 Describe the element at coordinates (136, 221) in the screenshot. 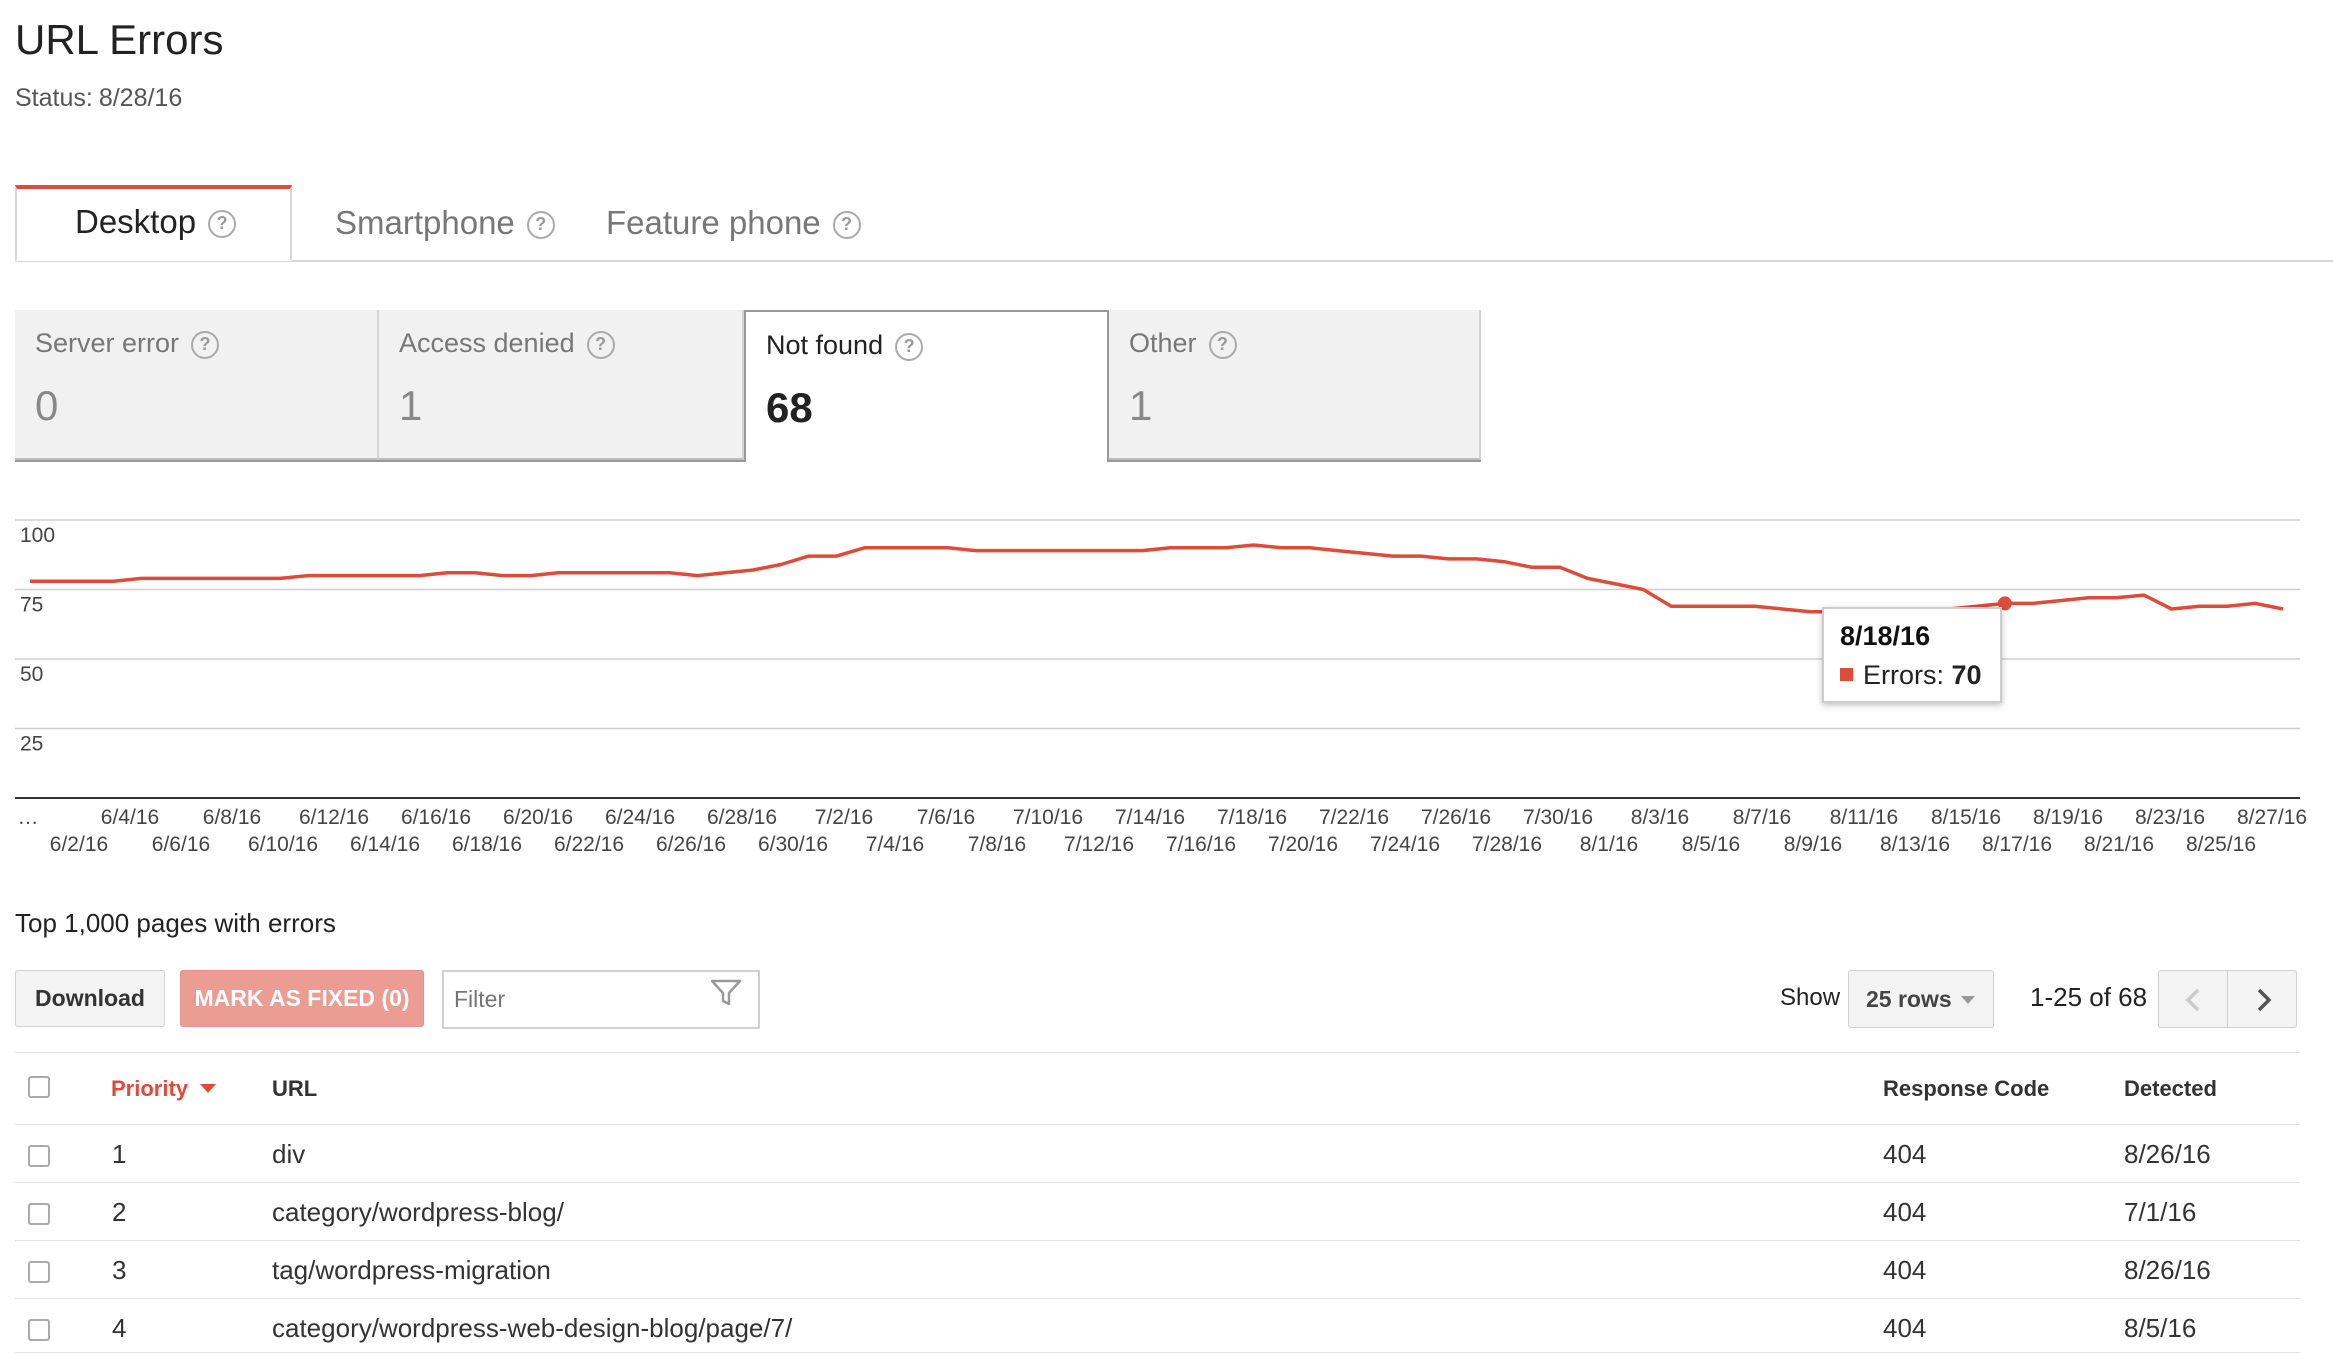

I see `tab-label: Desktop` at that location.